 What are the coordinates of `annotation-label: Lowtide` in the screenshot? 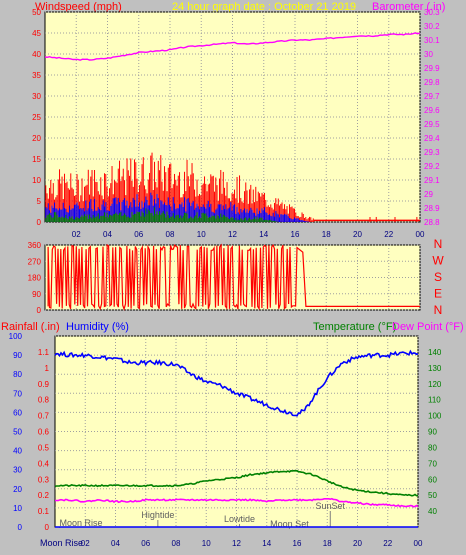 It's located at (239, 519).